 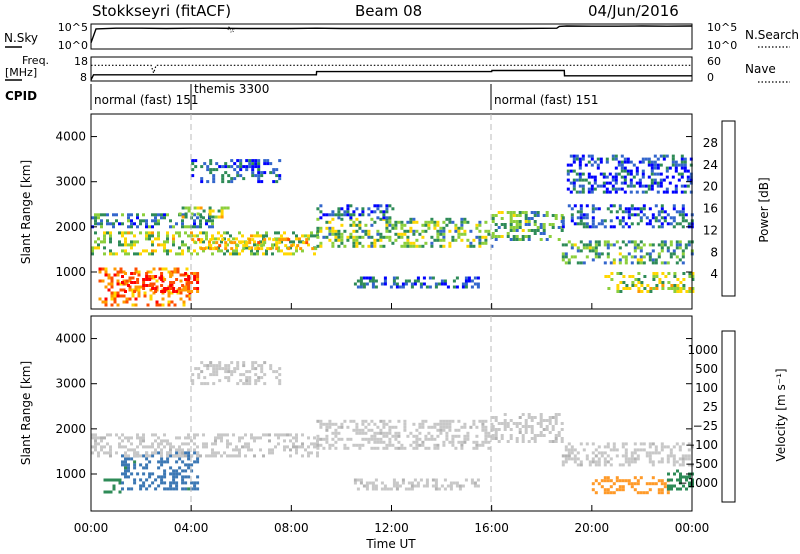 I want to click on velocity-ytick-label: 1000, so click(x=70, y=474).